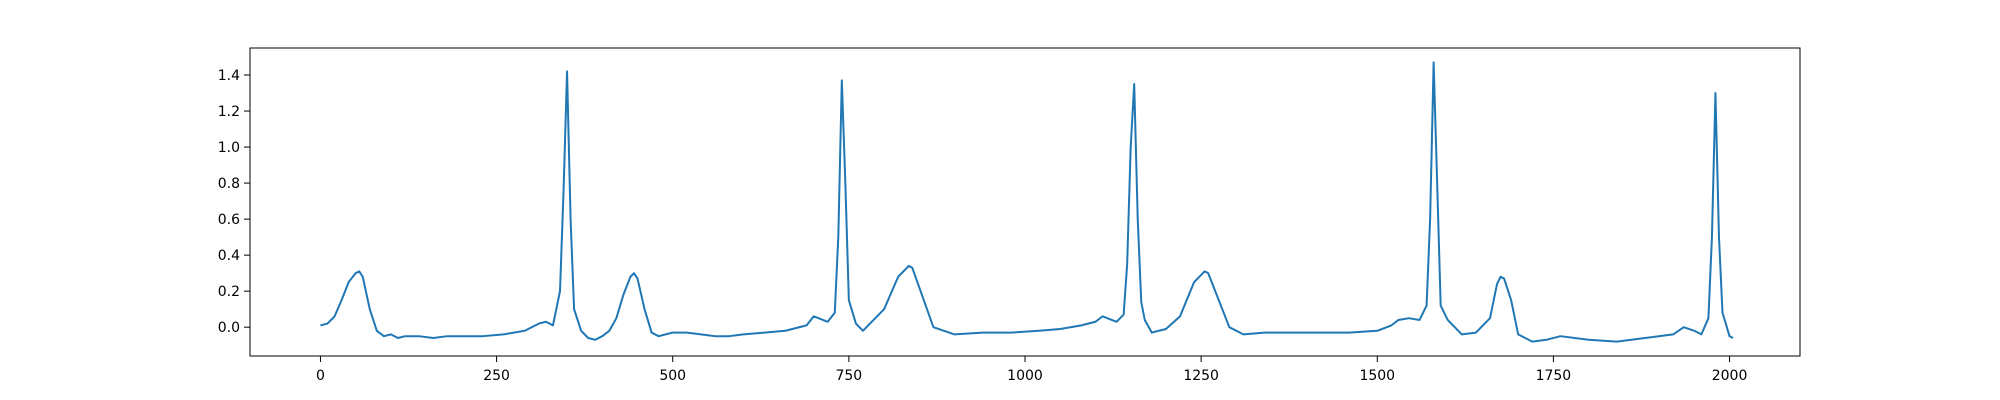  I want to click on x-tick-label: 250, so click(496, 376).